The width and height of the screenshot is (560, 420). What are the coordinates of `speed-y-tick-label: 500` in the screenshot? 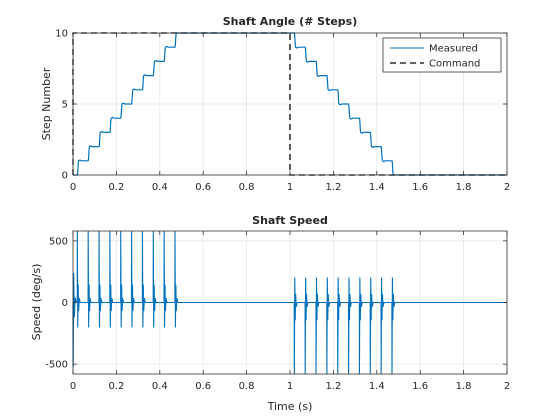 It's located at (58, 241).